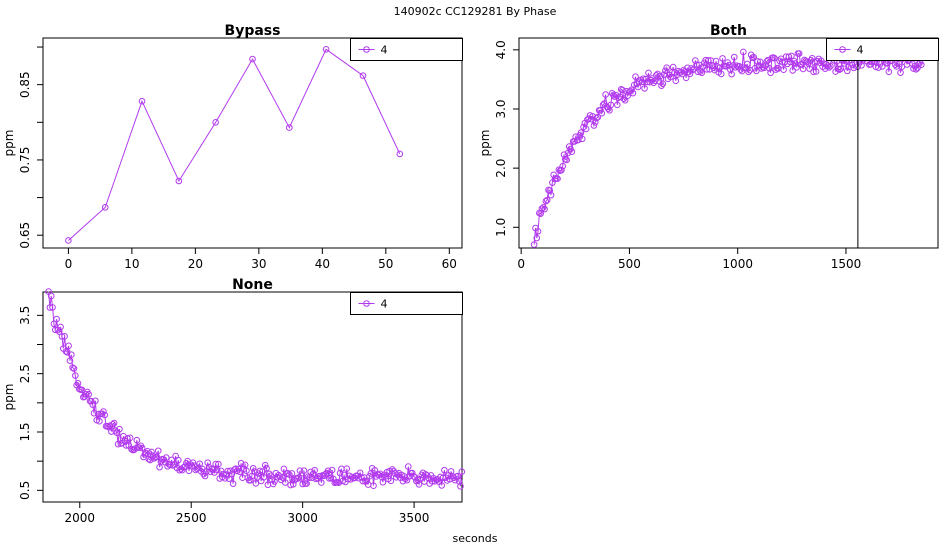 Image resolution: width=950 pixels, height=550 pixels. Describe the element at coordinates (506, 138) in the screenshot. I see `y-axis: 1.0 2.0 3.0 4.0` at that location.